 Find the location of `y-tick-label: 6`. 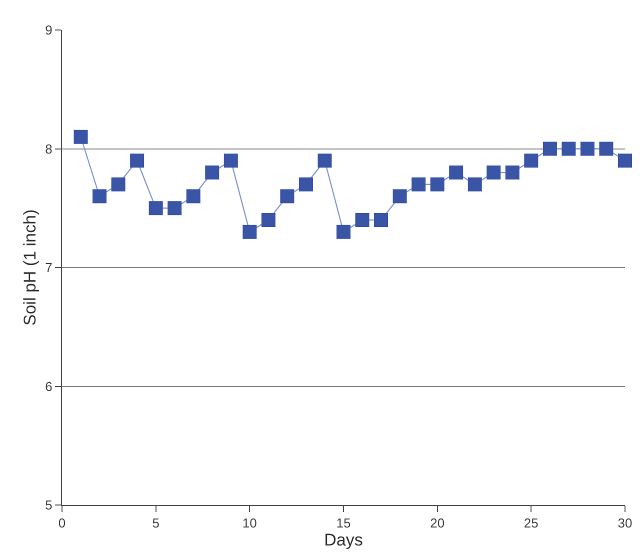

y-tick-label: 6 is located at coordinates (48, 386).